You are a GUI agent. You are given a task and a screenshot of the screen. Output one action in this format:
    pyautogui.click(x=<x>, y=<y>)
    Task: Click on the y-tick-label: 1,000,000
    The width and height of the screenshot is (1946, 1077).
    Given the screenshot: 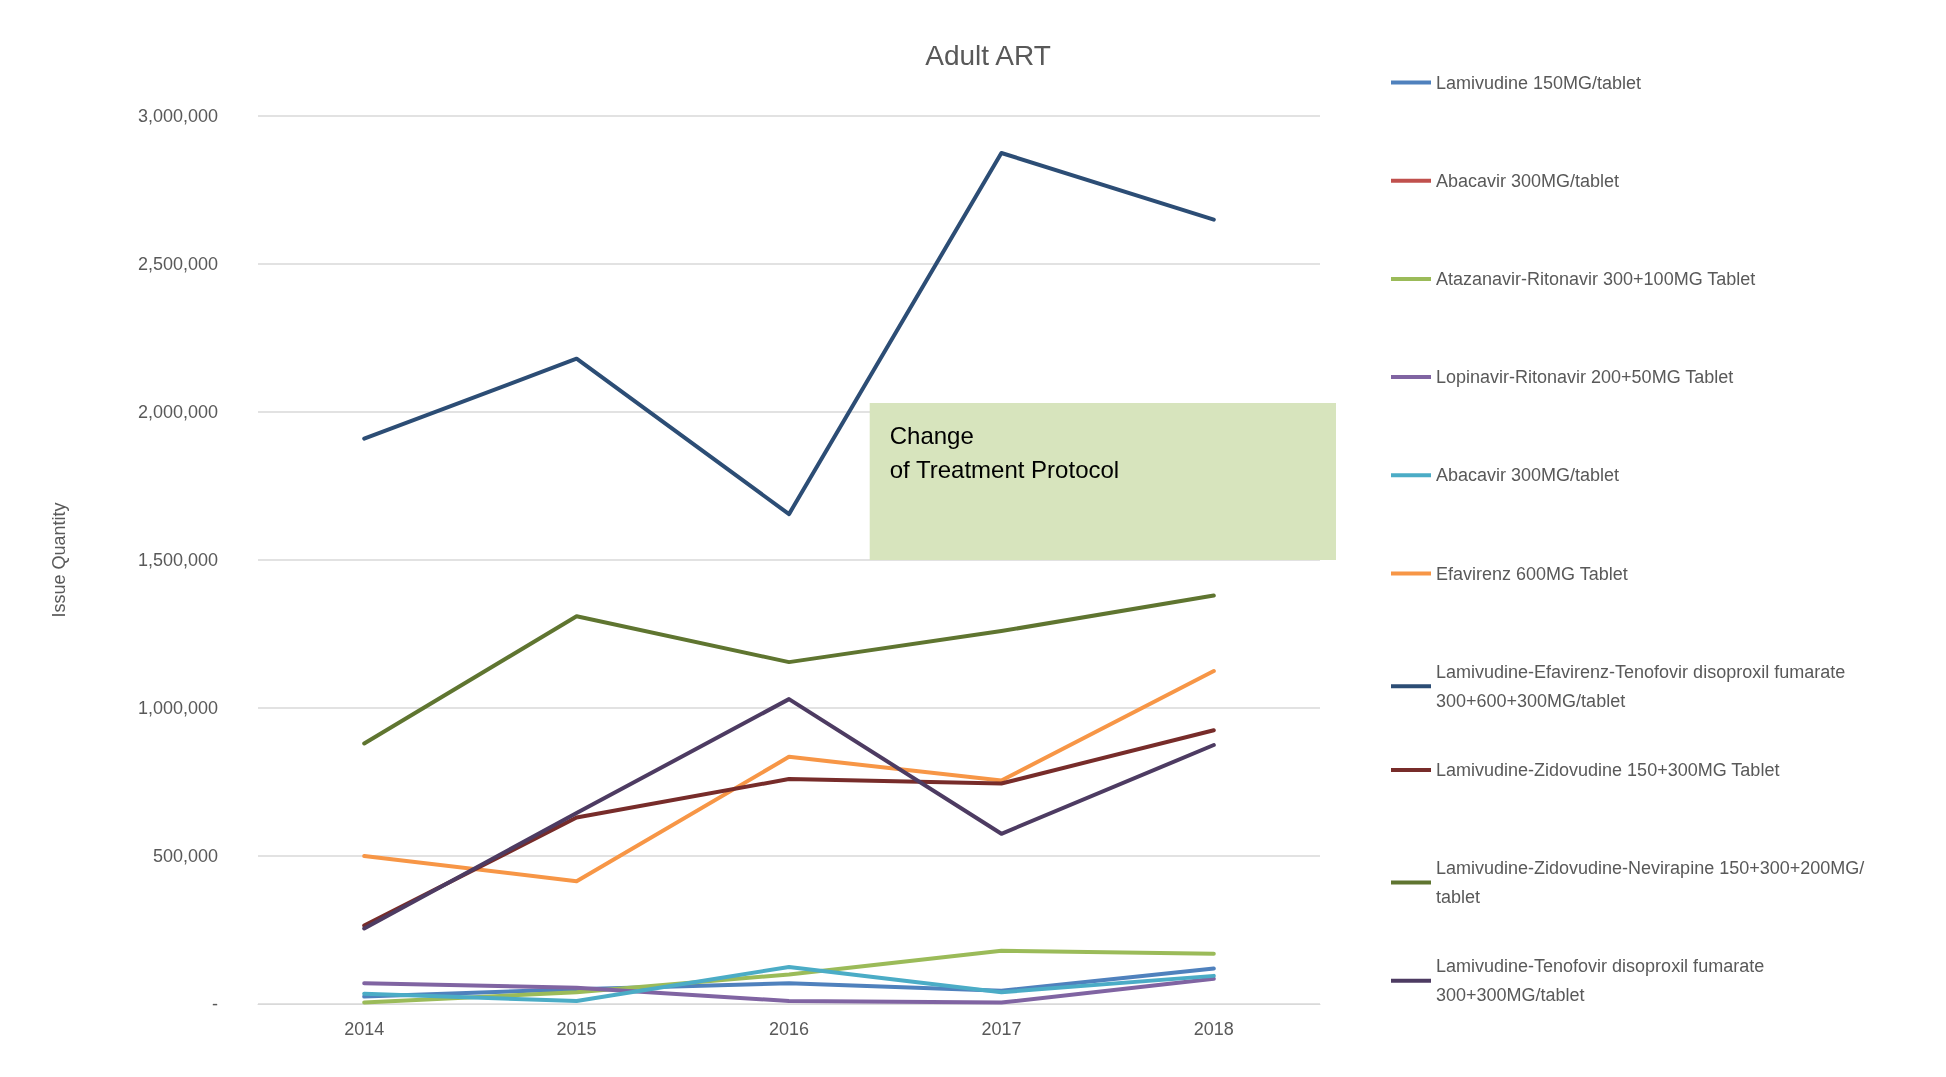 What is the action you would take?
    pyautogui.click(x=177, y=708)
    